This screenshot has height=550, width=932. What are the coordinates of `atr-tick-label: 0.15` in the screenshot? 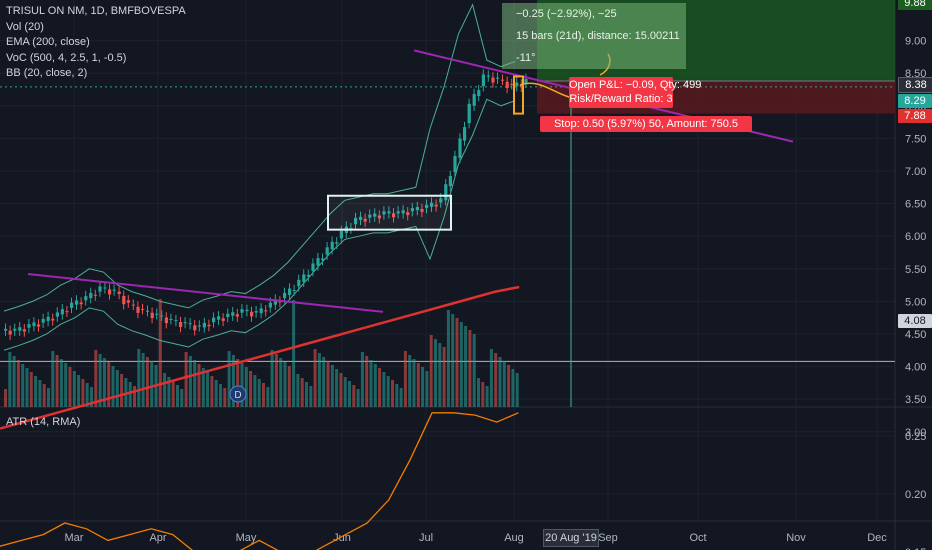 It's located at (915, 548).